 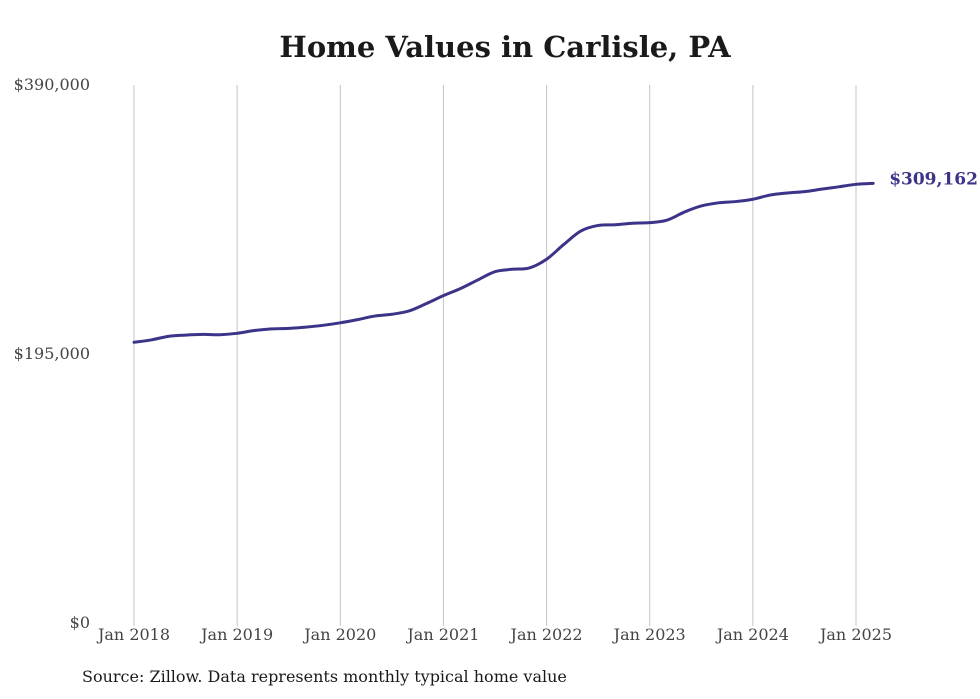 What do you see at coordinates (339, 634) in the screenshot?
I see `x-tick-label: Jan 2020` at bounding box center [339, 634].